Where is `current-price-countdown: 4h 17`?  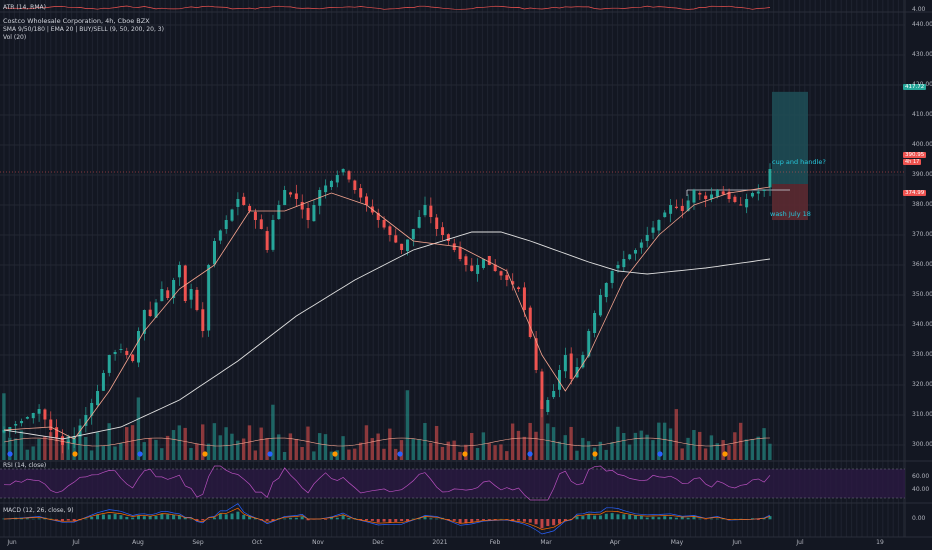 current-price-countdown: 4h 17 is located at coordinates (912, 162).